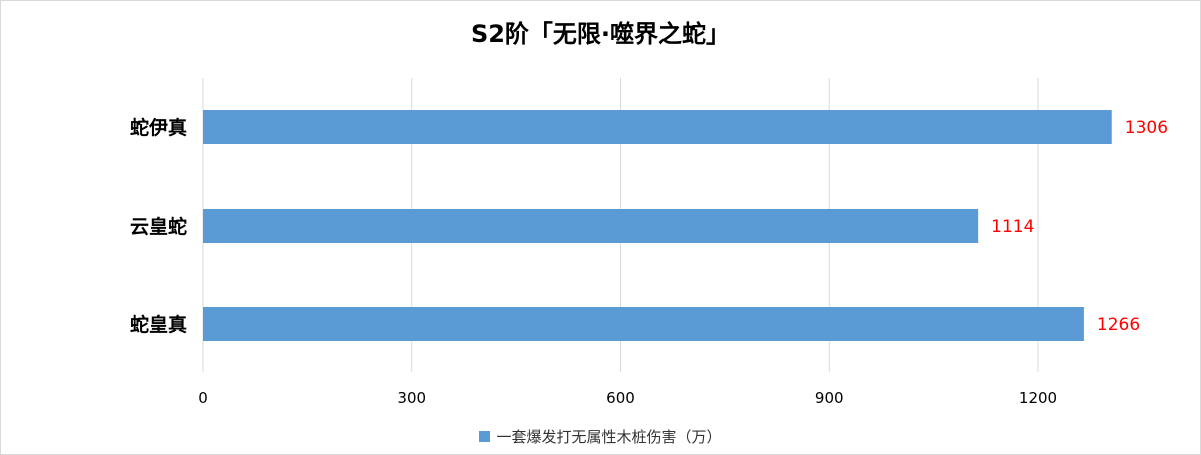  Describe the element at coordinates (609, 437) in the screenshot. I see `legend-label: 一套爆发打无属性木桩伤害（万）` at that location.